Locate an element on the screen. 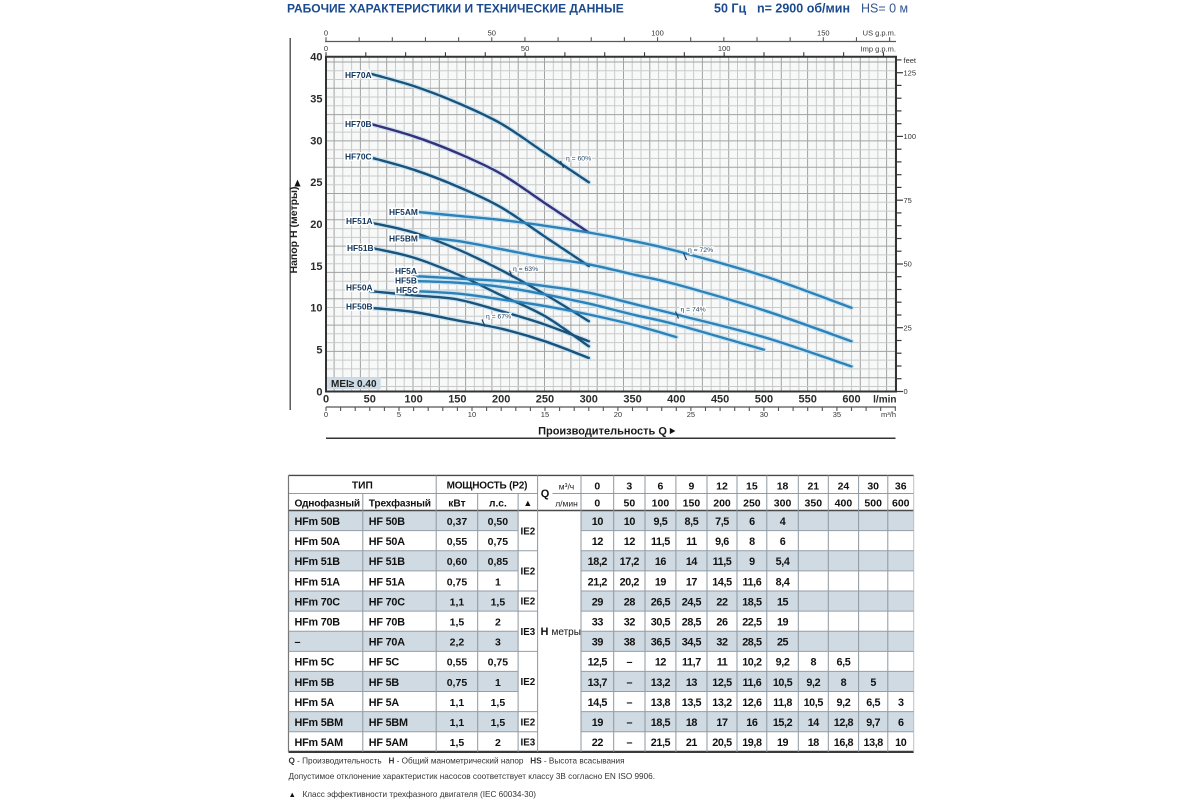 The image size is (1200, 800). svg-text: 25 is located at coordinates (908, 327).